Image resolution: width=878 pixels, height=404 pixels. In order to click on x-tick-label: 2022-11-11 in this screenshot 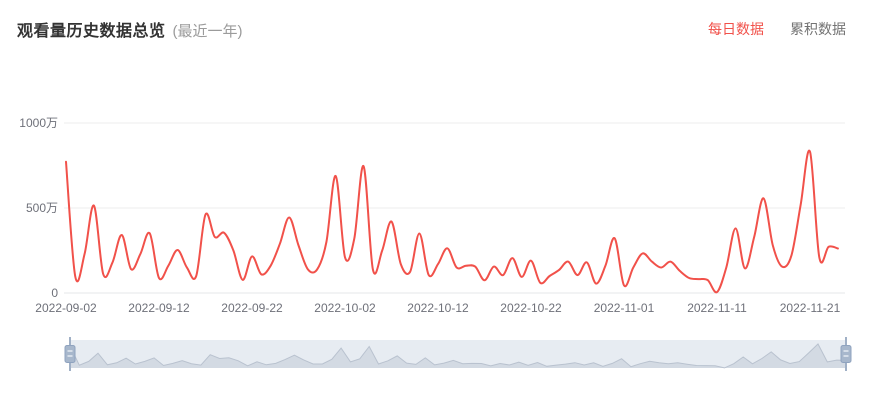, I will do `click(717, 308)`.